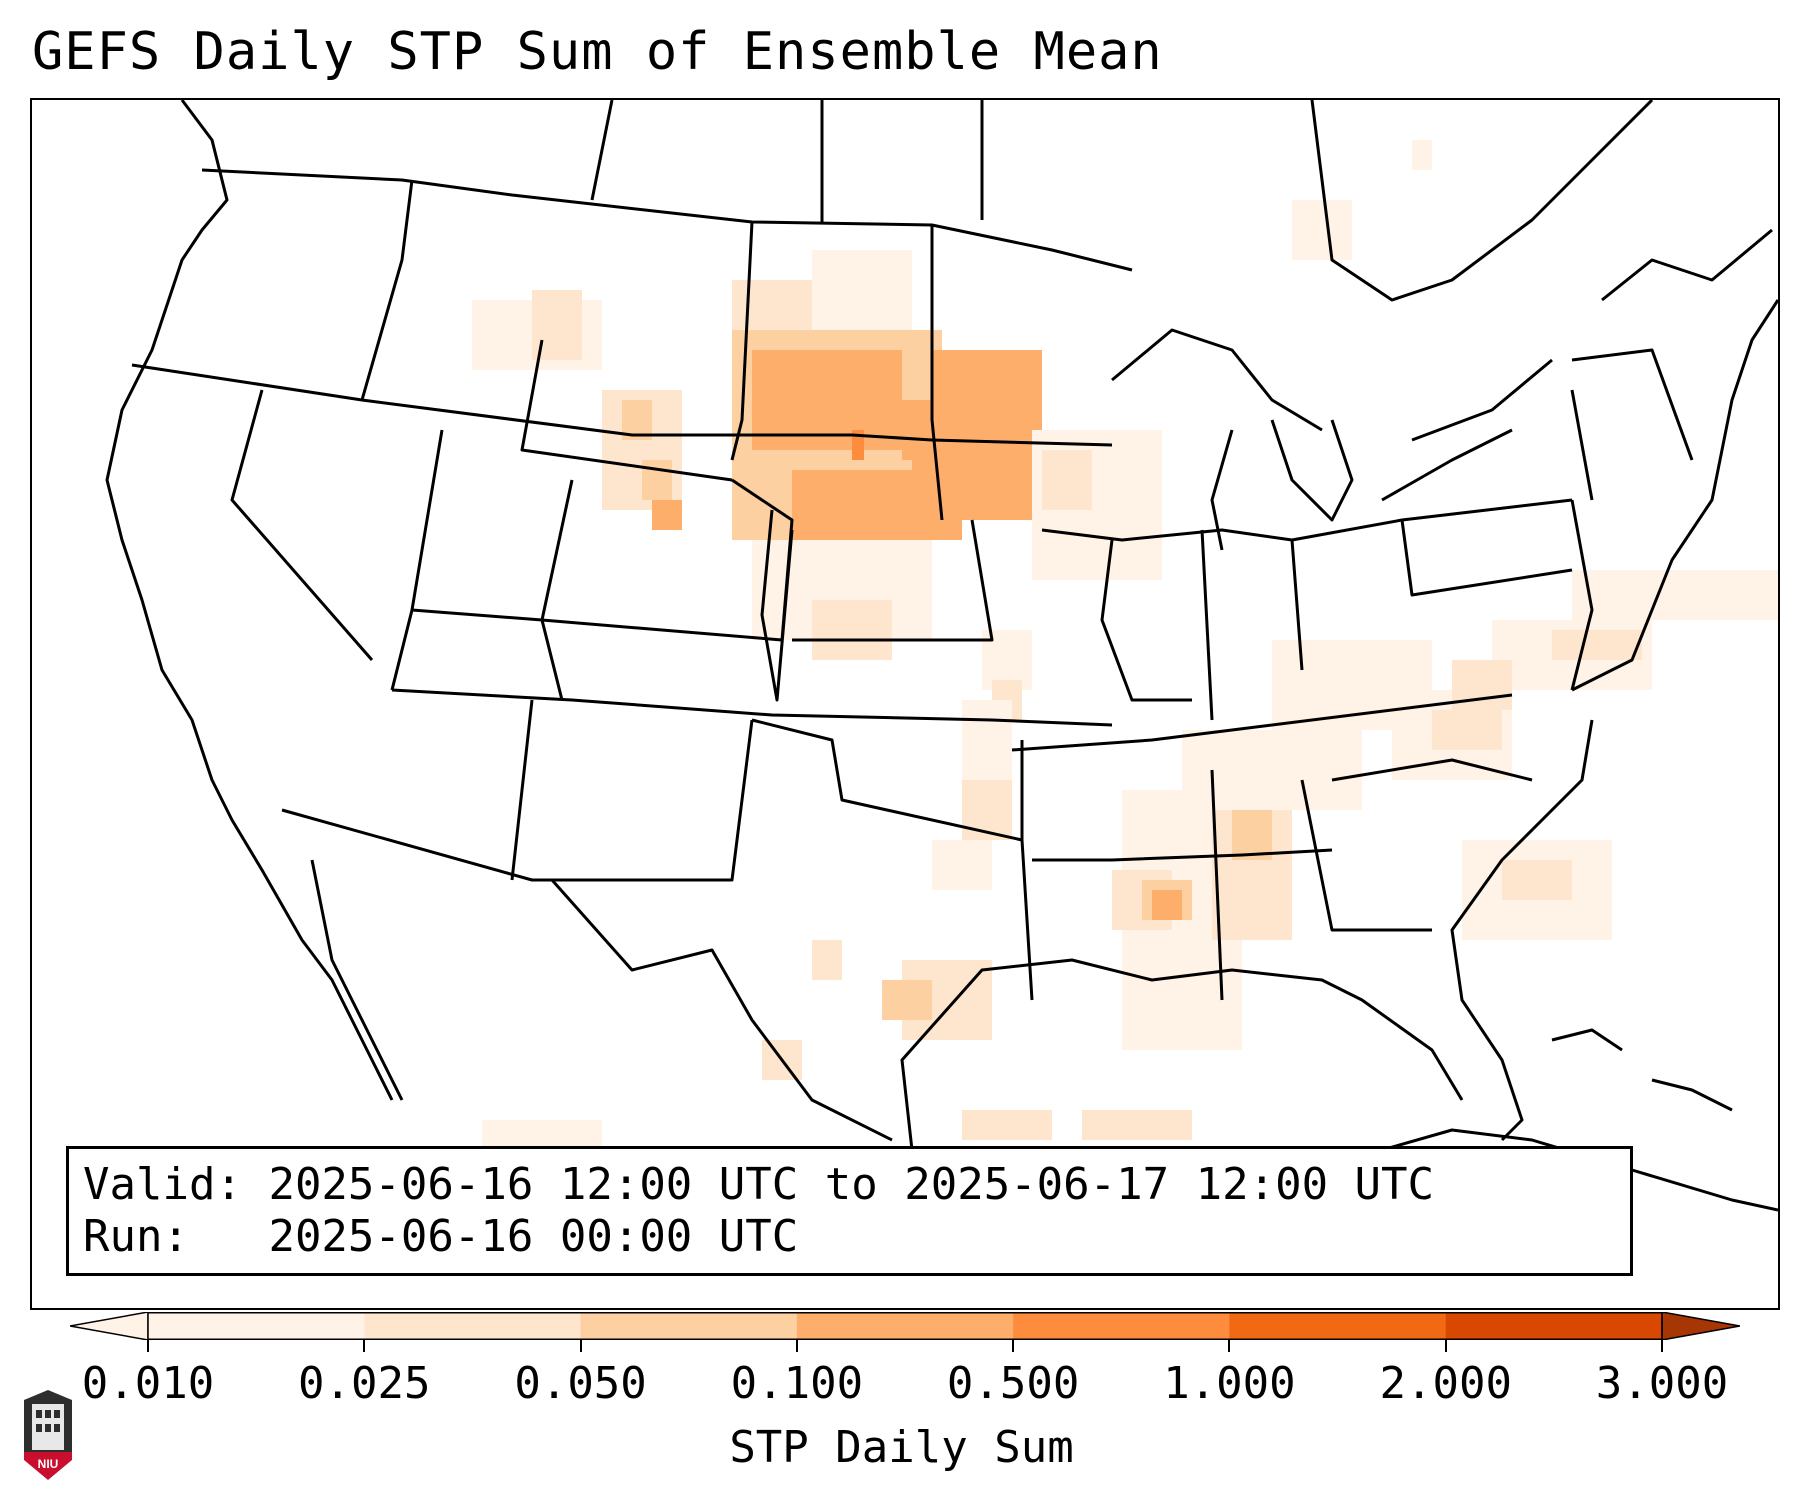 The height and width of the screenshot is (1500, 1803). Describe the element at coordinates (1445, 1383) in the screenshot. I see `colorbar-tick-label: 2.000` at that location.